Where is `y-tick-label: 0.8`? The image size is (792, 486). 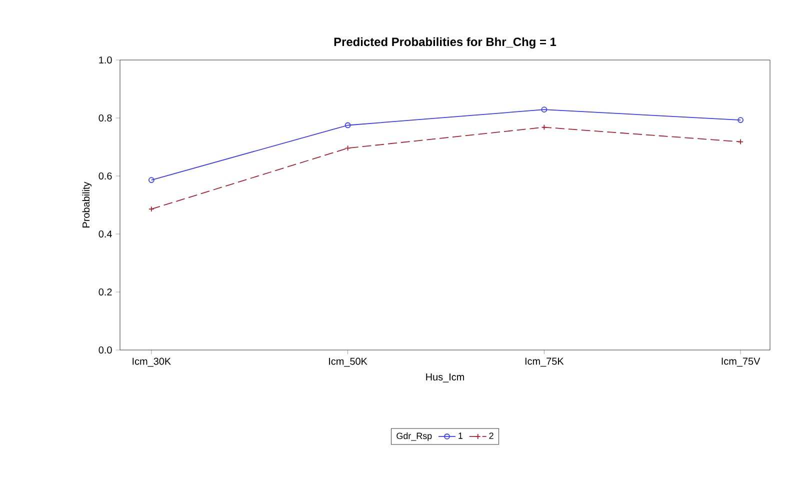
y-tick-label: 0.8 is located at coordinates (105, 118).